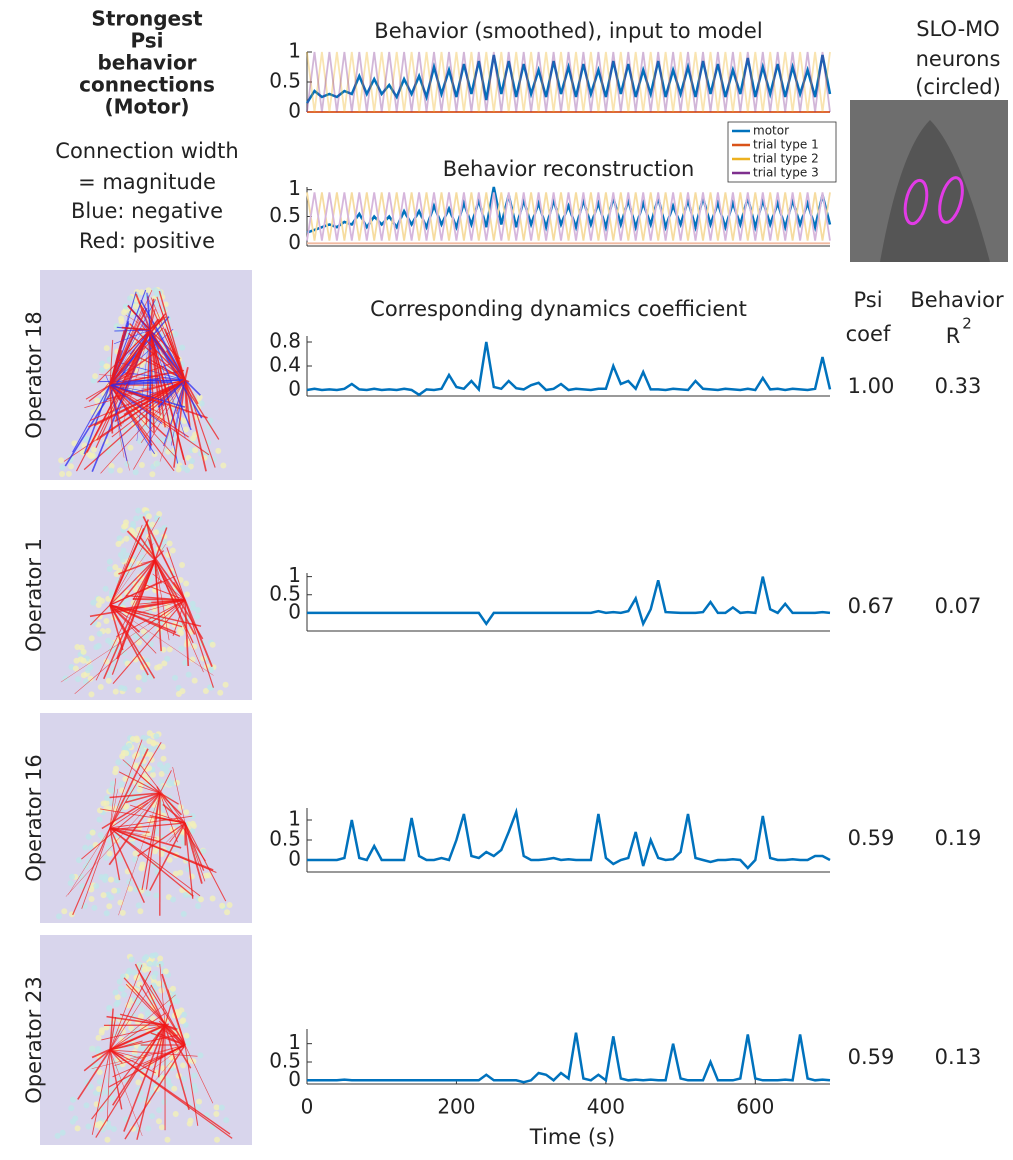  I want to click on behavior-r2: 0.19, so click(958, 838).